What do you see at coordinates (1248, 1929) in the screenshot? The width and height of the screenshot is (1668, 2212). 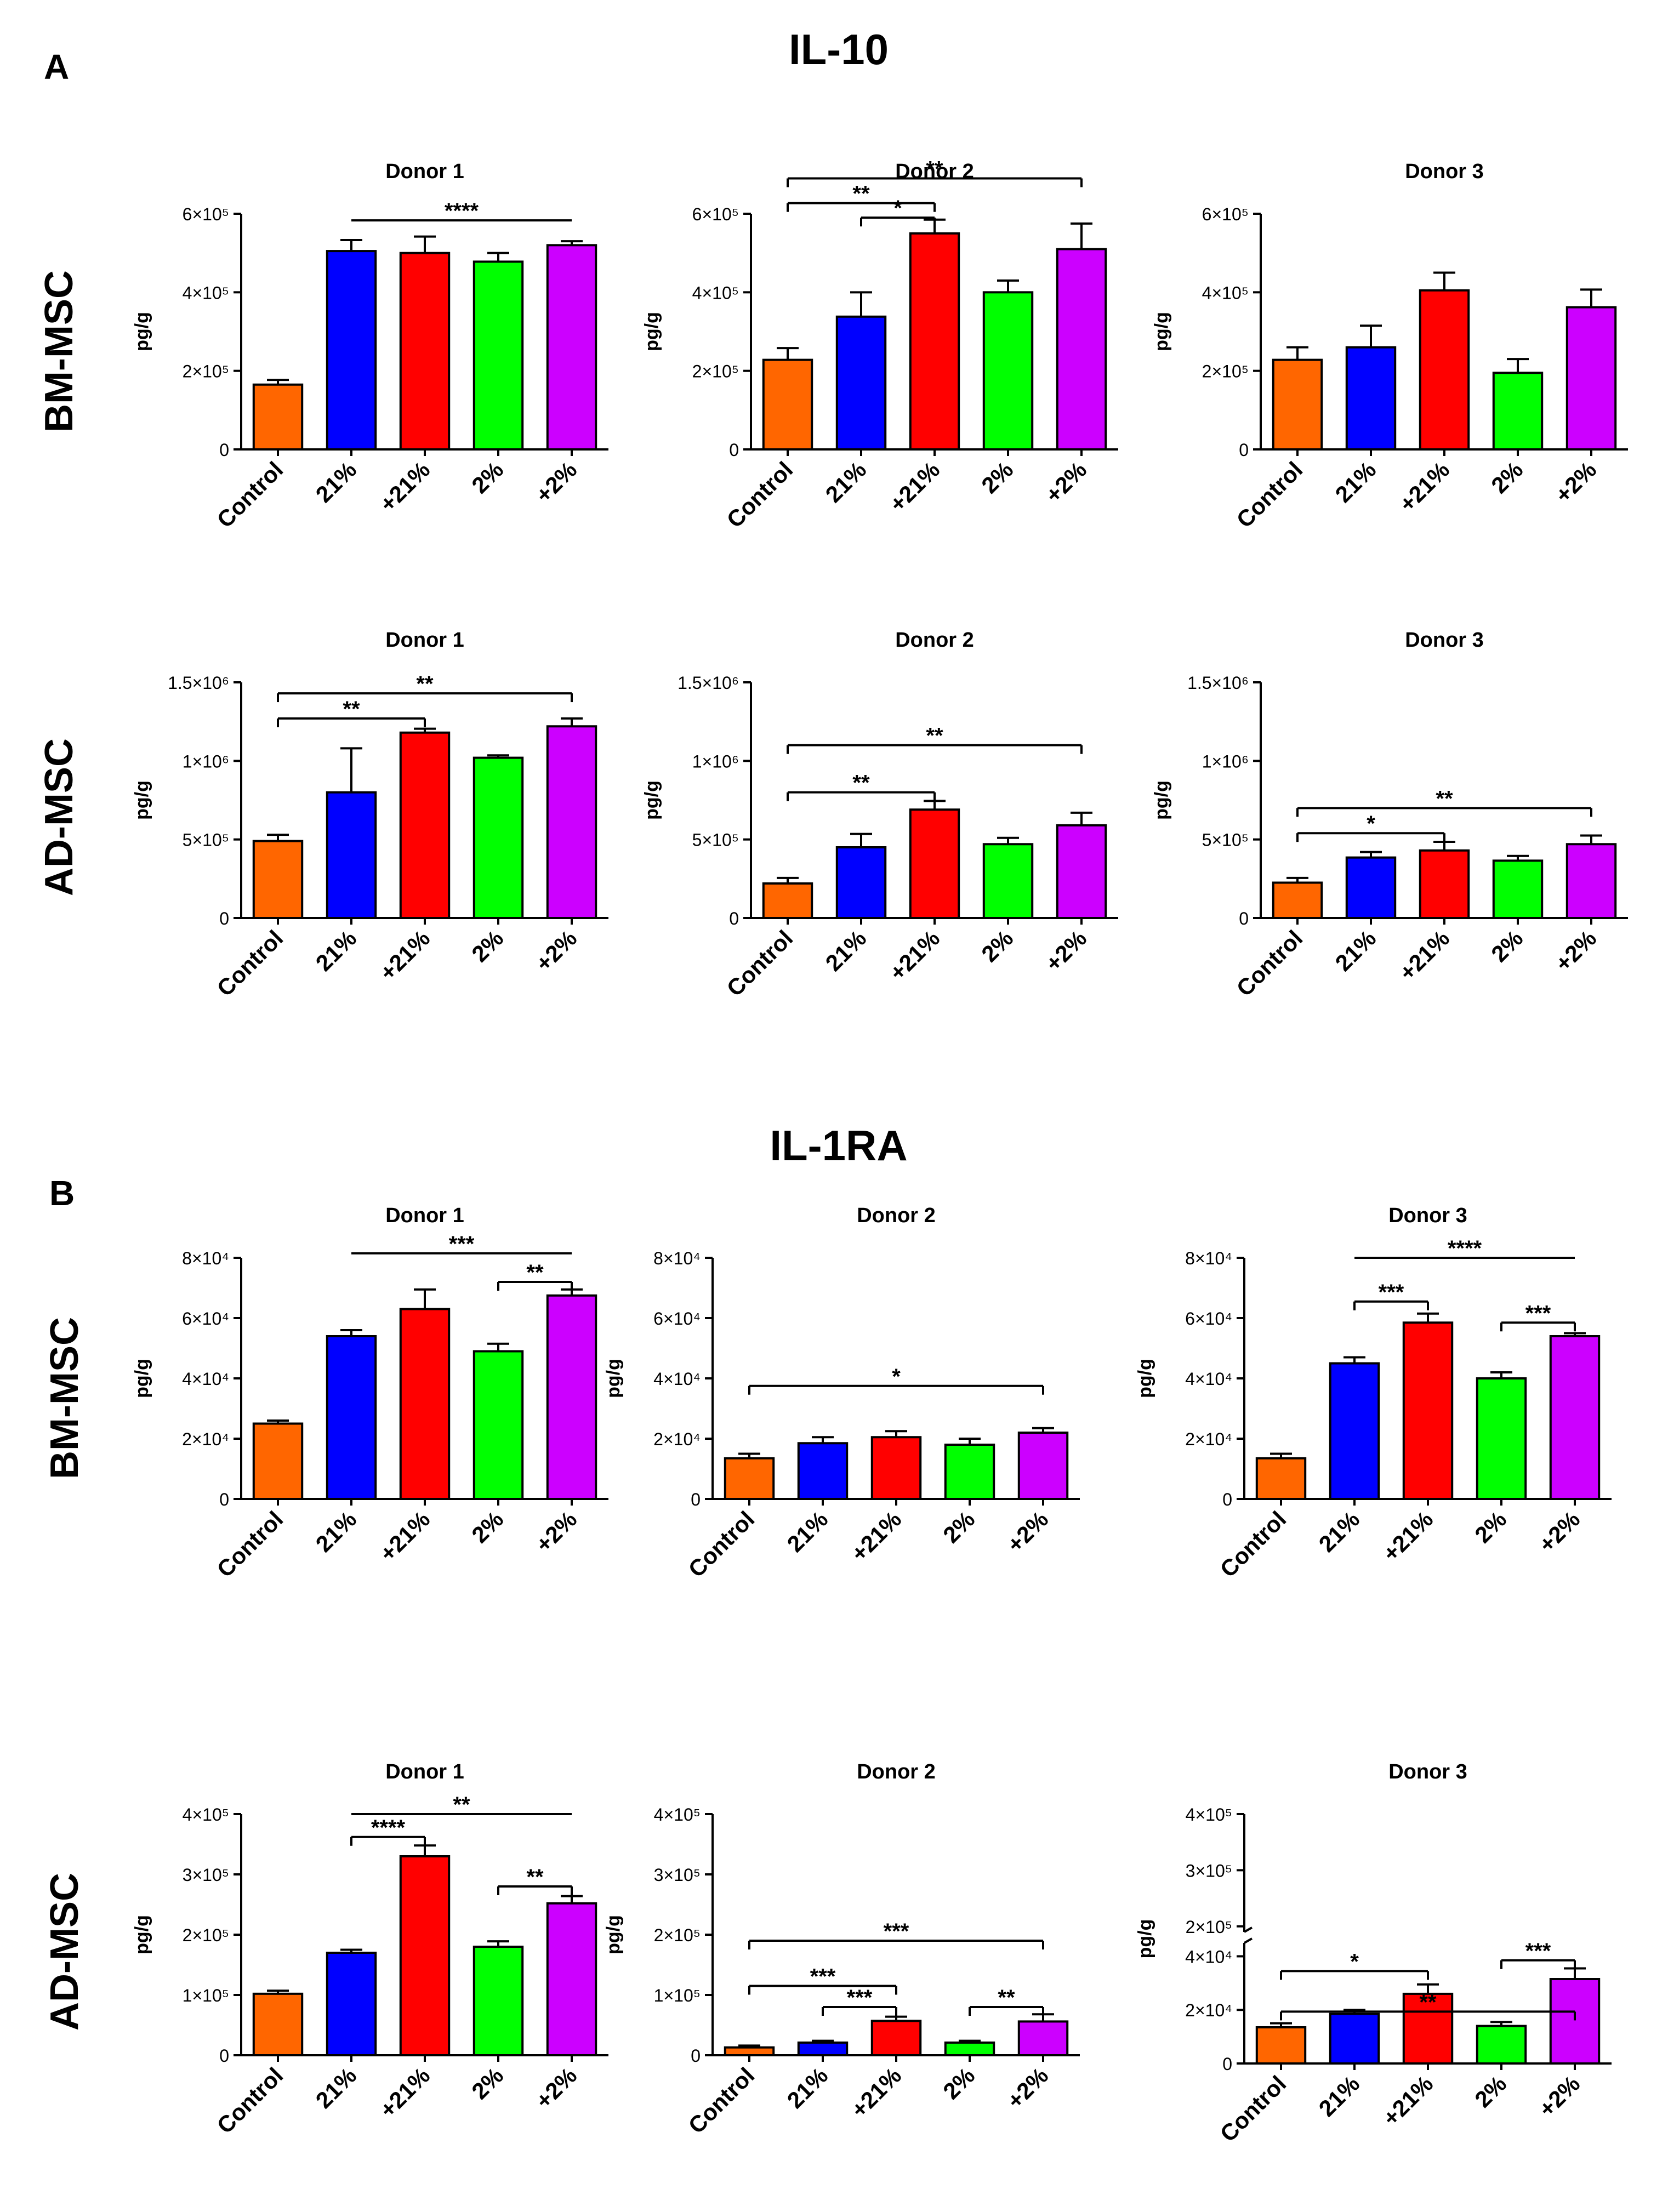 I see `axis-break-mark` at bounding box center [1248, 1929].